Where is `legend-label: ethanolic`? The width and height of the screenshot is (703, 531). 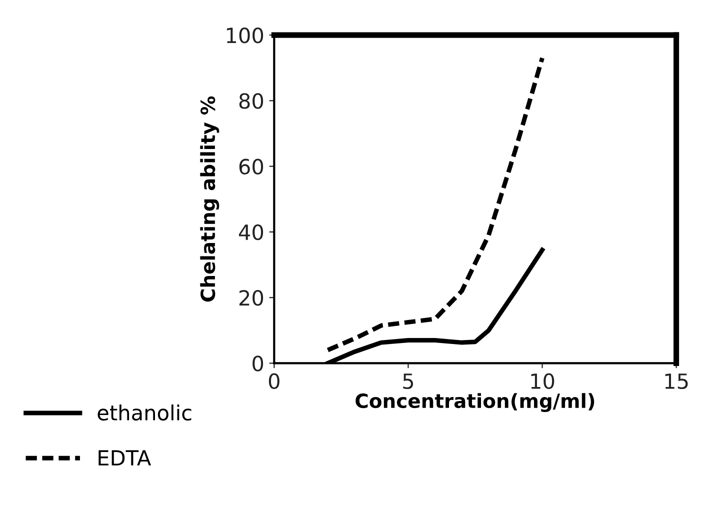
legend-label: ethanolic is located at coordinates (145, 412).